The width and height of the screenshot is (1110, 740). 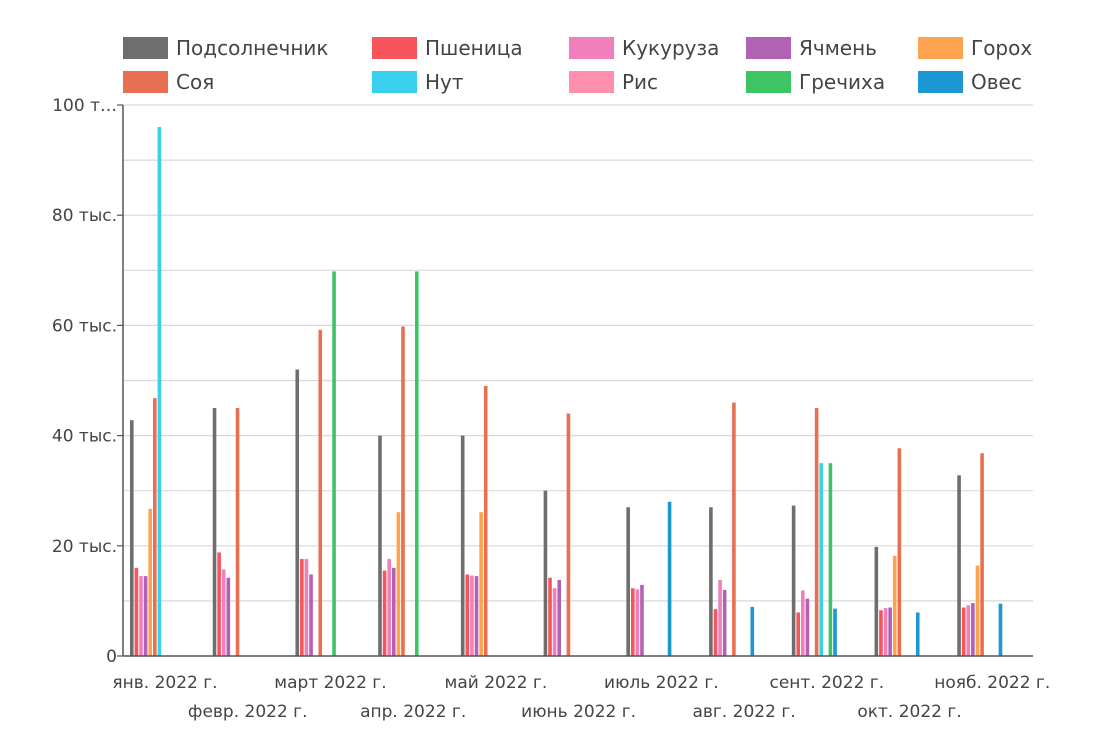 What do you see at coordinates (248, 712) in the screenshot?
I see `x-tick-label: февр. 2022 г.` at bounding box center [248, 712].